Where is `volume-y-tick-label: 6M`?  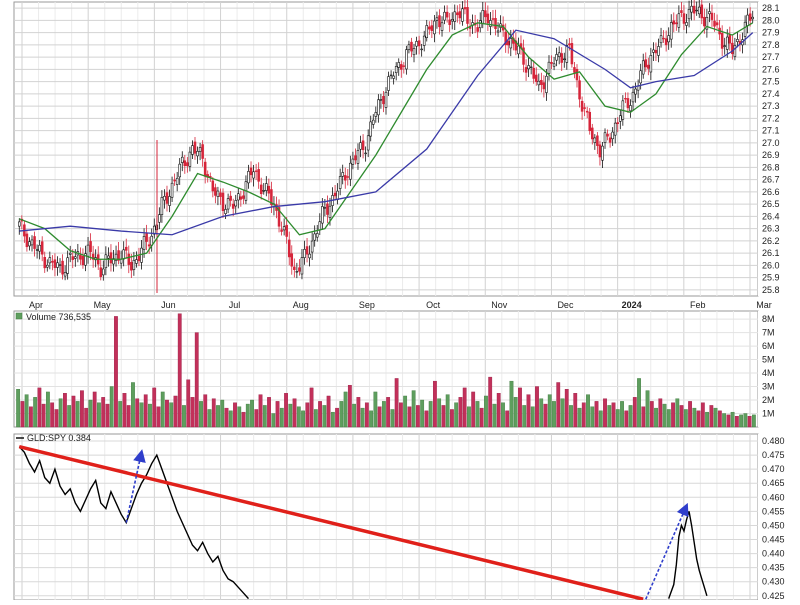
volume-y-tick-label: 6M is located at coordinates (768, 346).